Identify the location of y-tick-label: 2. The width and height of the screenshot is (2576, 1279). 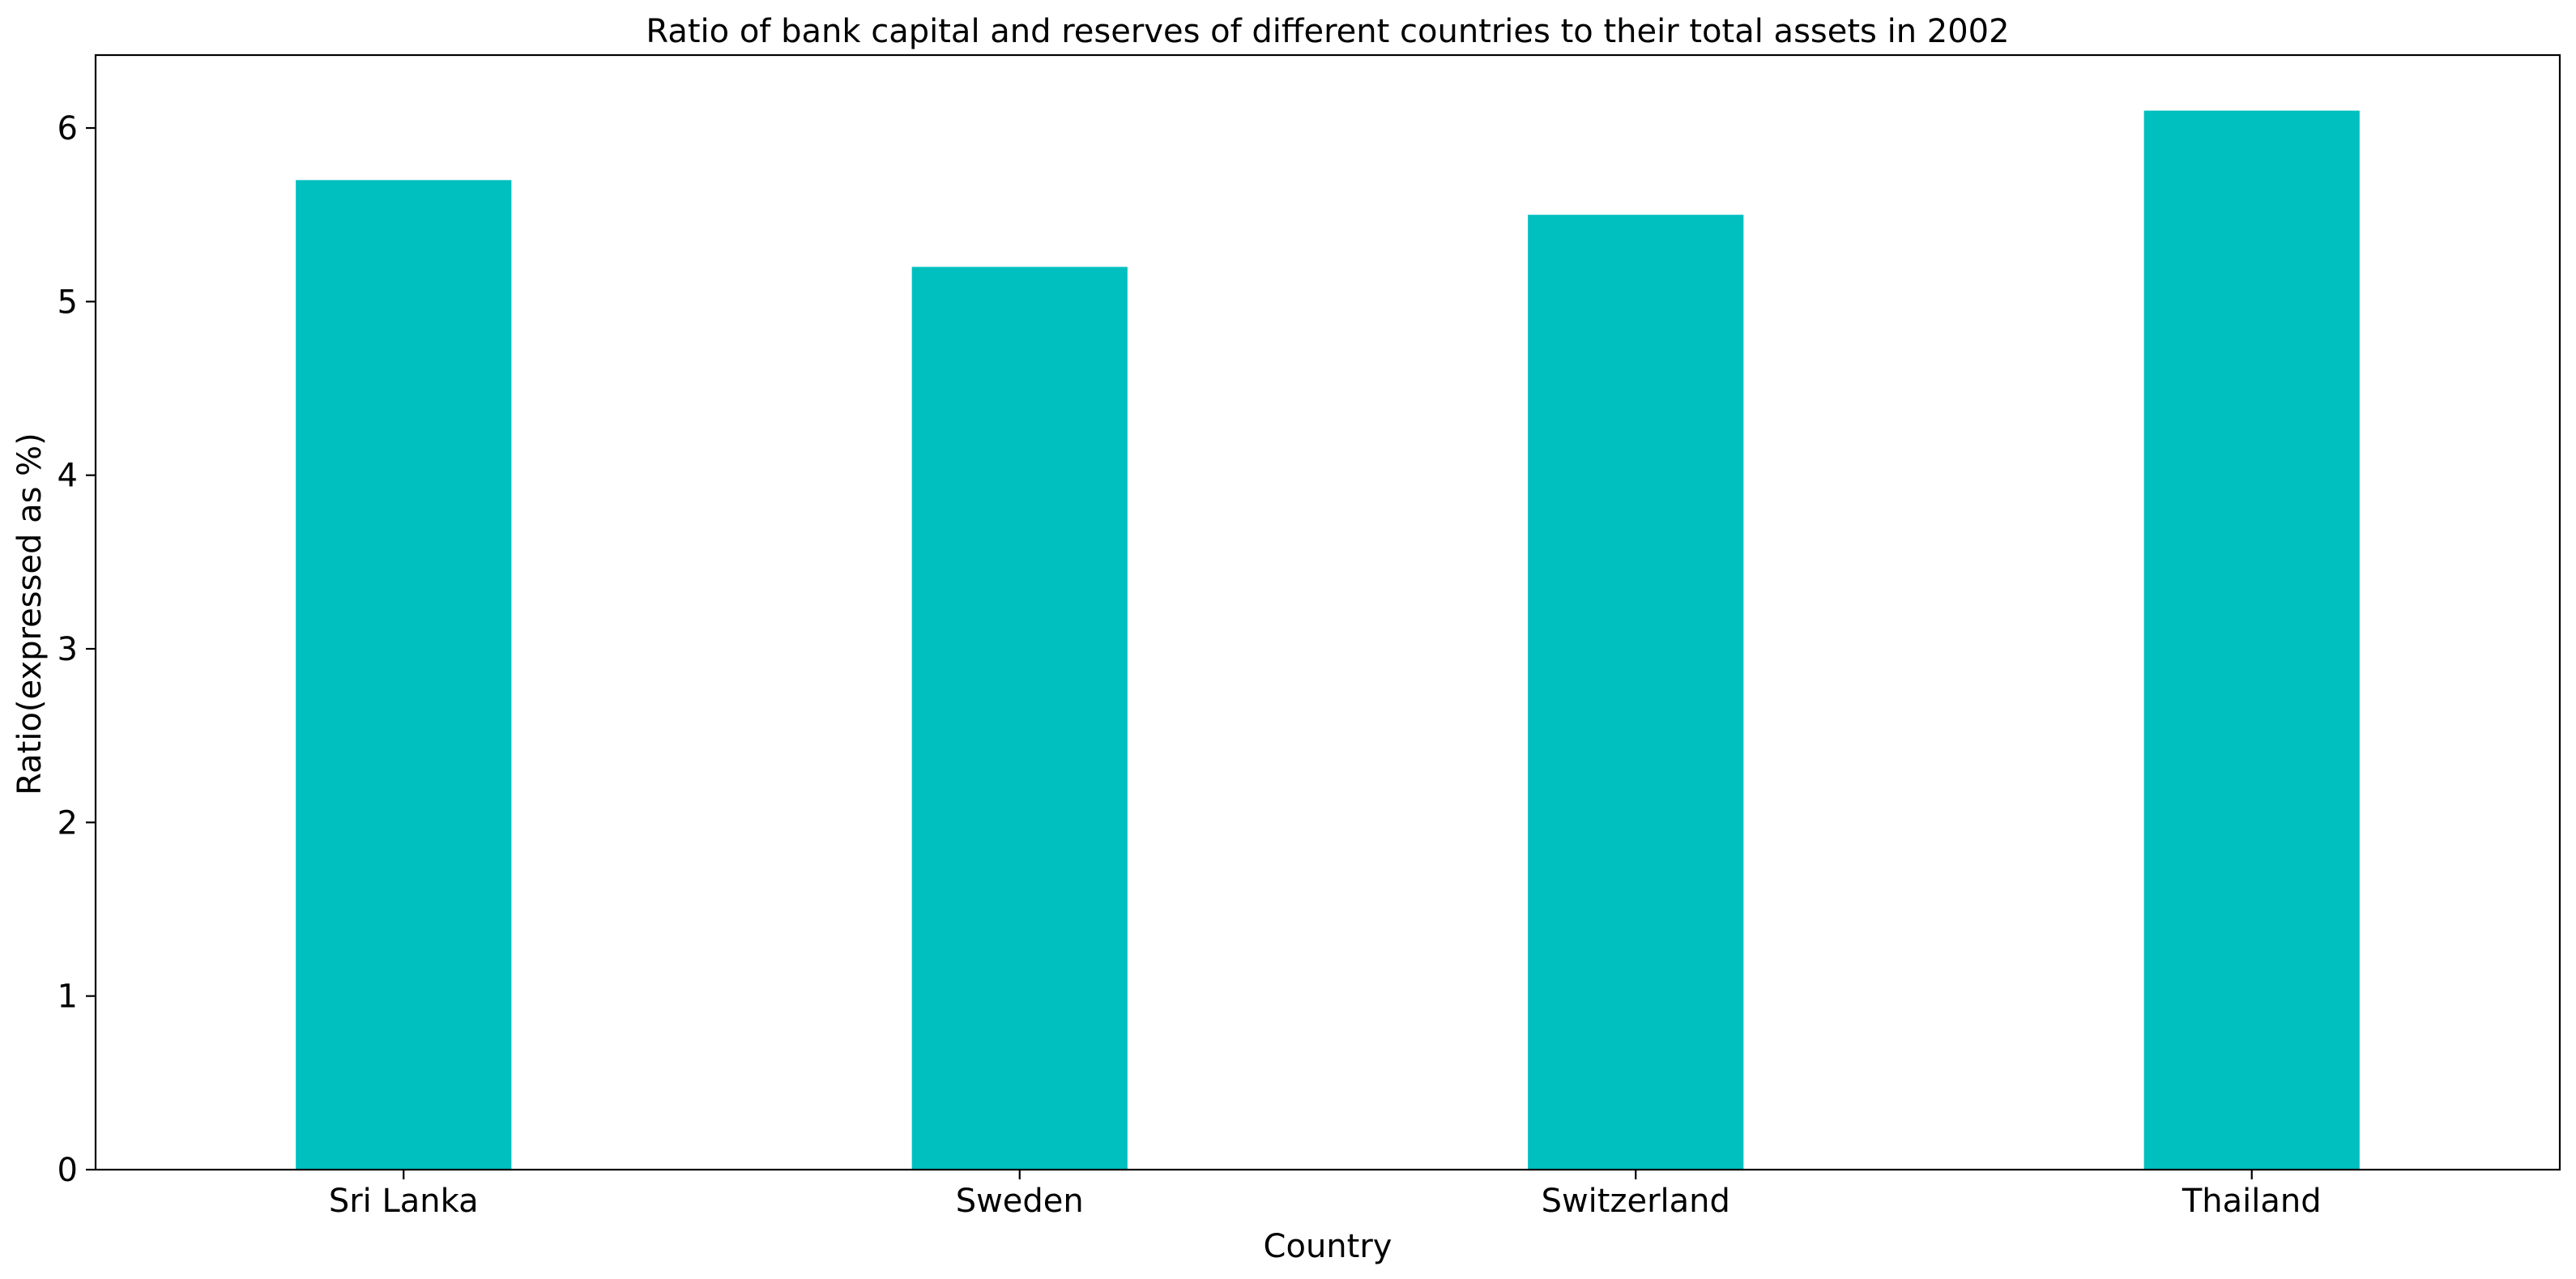
(68, 823).